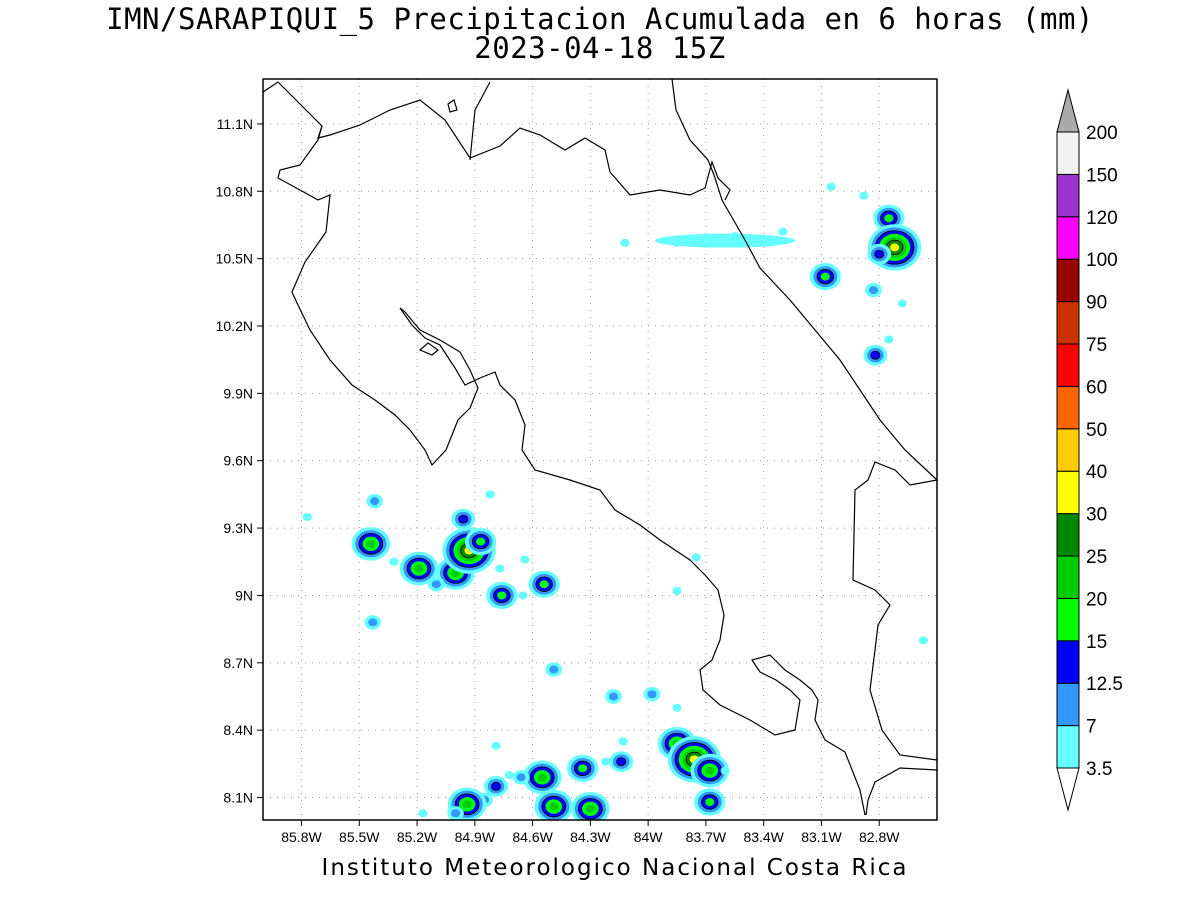  Describe the element at coordinates (359, 837) in the screenshot. I see `lon-tick-label: 85.5W` at that location.